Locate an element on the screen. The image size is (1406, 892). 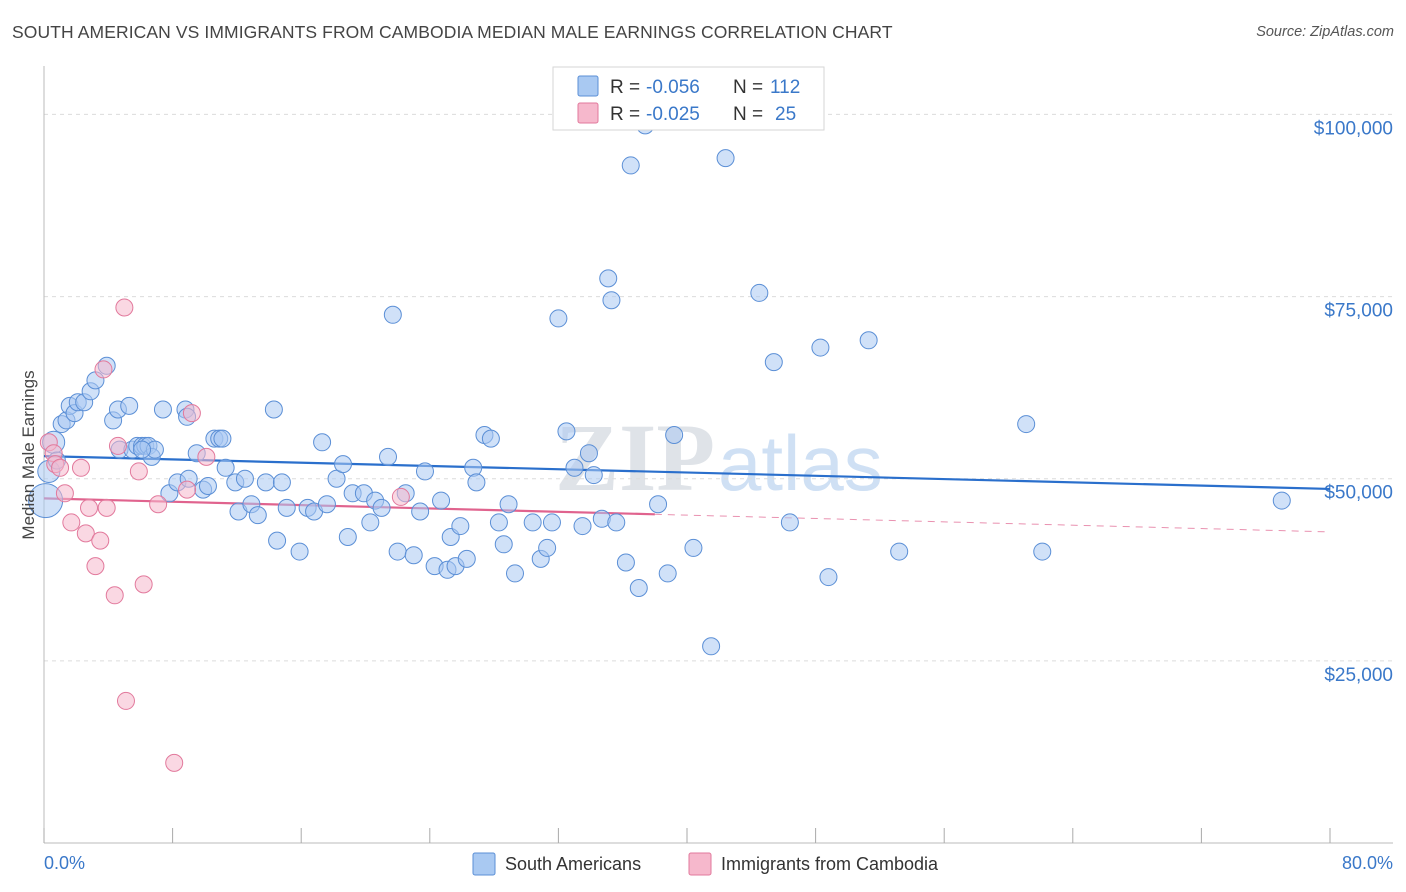
bottom-legend-label-cambodia: Immigrants from Cambodia is located at coordinates (830, 864).